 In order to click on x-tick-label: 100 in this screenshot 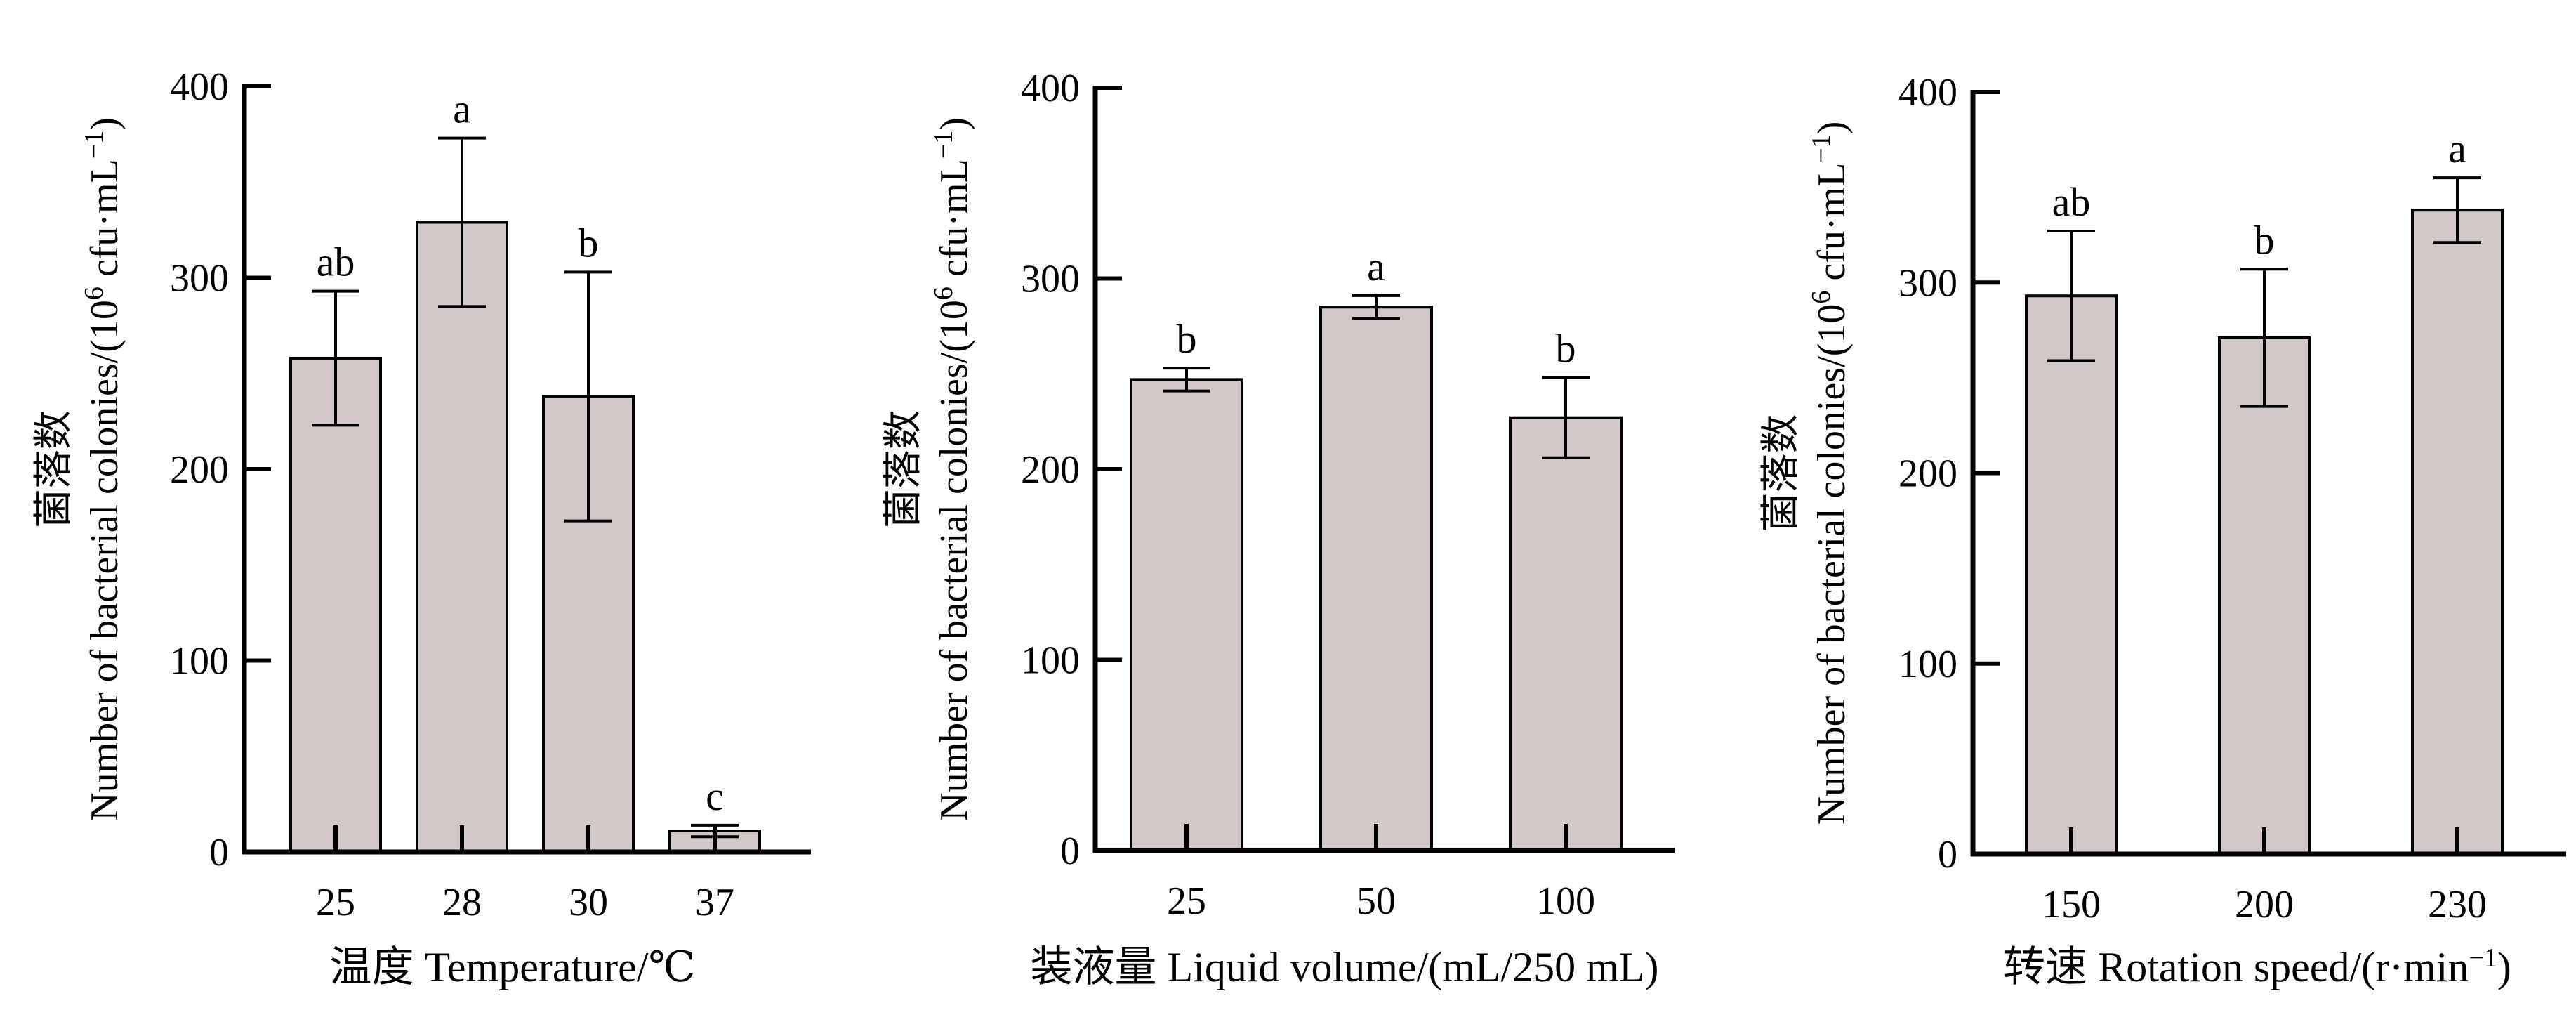, I will do `click(1565, 901)`.